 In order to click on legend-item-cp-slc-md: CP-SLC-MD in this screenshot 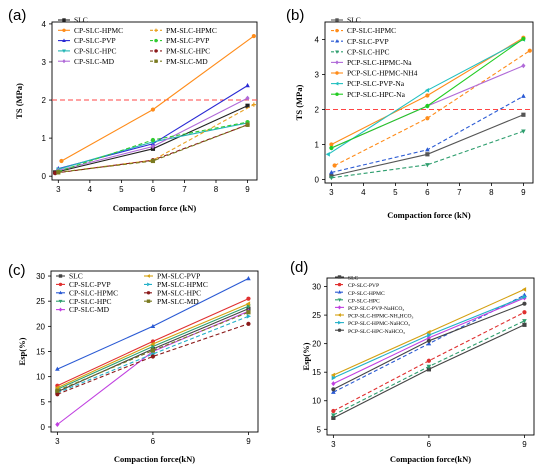, I will do `click(83, 309)`.